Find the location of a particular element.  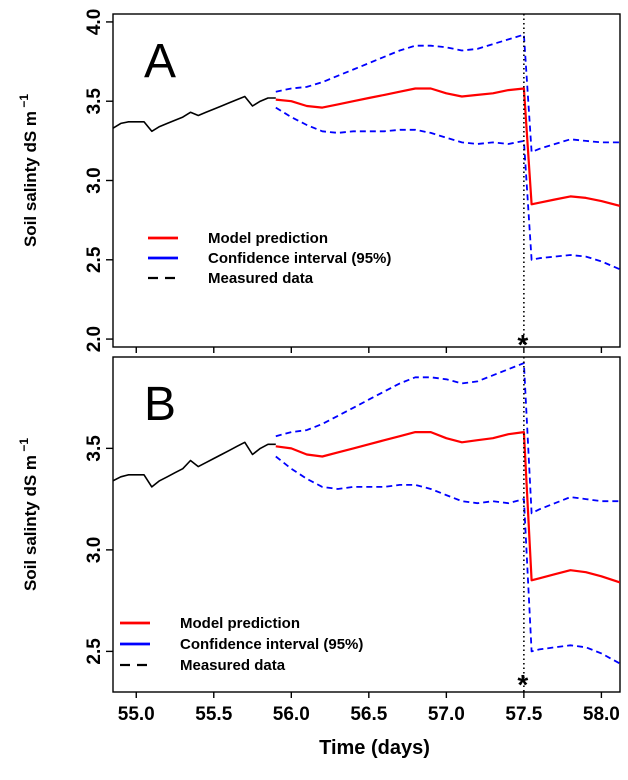

x-axis-title: Time (days) is located at coordinates (374, 748).